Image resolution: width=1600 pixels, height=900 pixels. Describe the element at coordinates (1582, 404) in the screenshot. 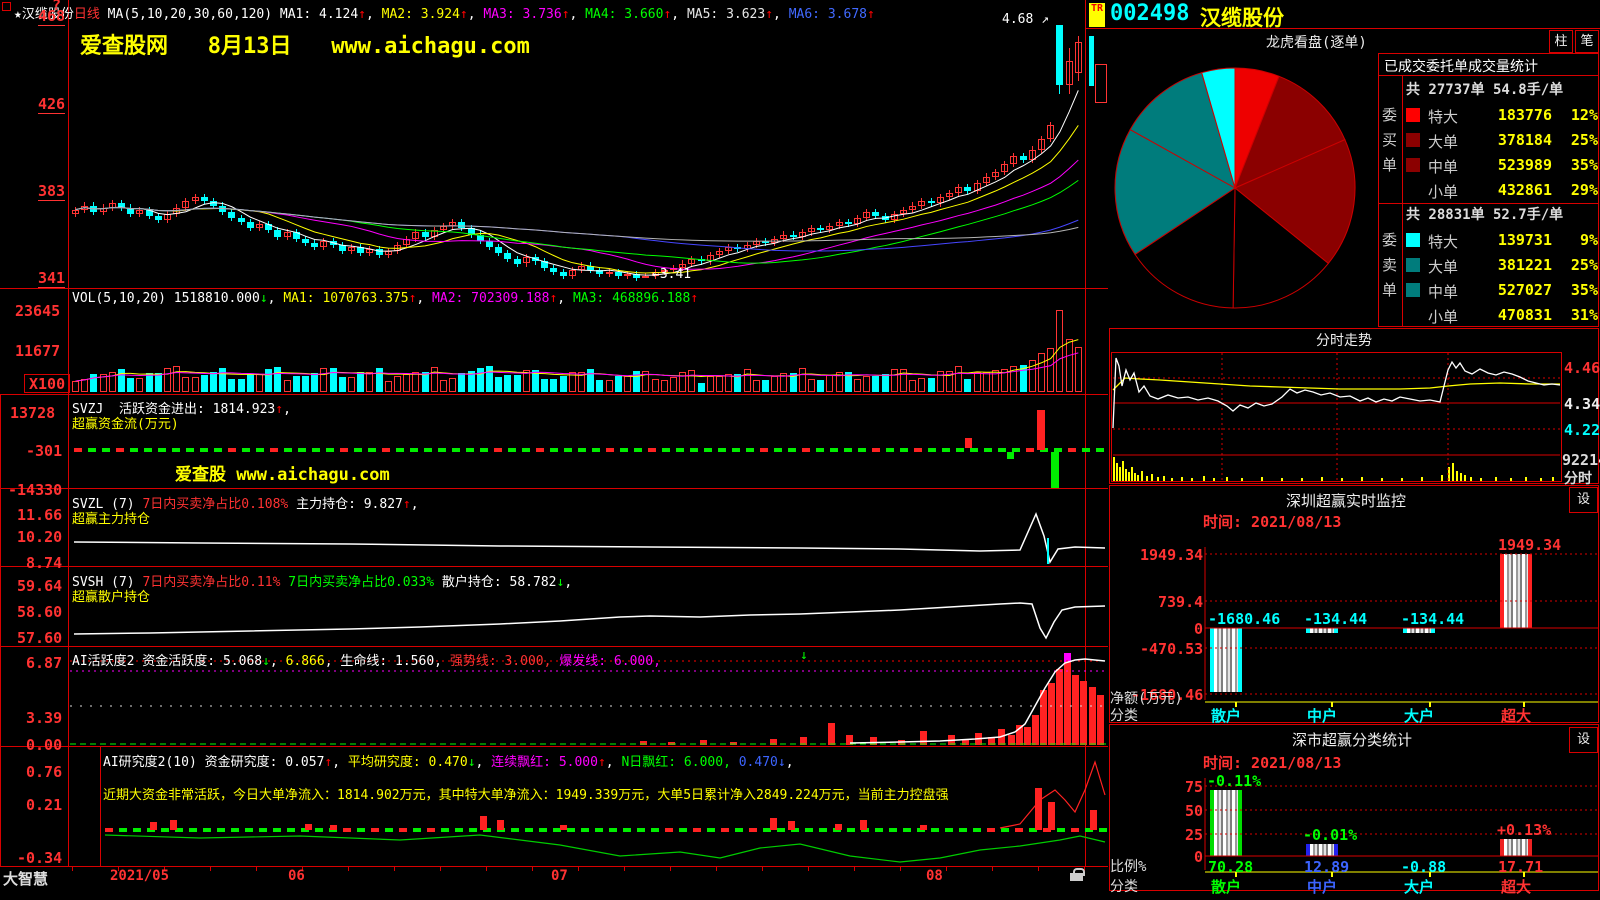

I see `minute-axis-4340-seg: 4.340` at that location.